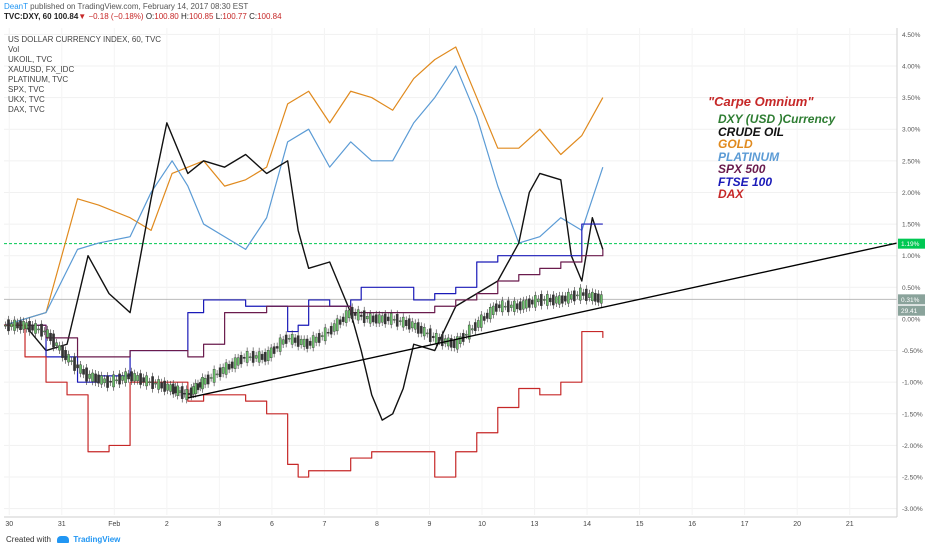 The image size is (932, 550). I want to click on tradingview-brand-link: TradingView, so click(97, 539).